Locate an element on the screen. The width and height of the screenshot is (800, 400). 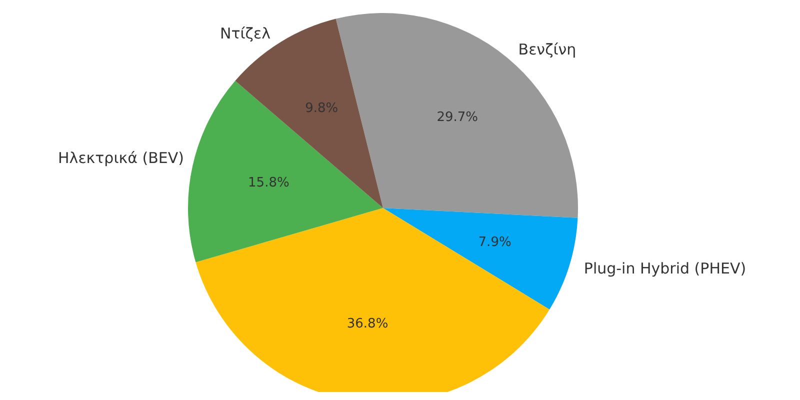
data-label: 9.8% is located at coordinates (321, 108).